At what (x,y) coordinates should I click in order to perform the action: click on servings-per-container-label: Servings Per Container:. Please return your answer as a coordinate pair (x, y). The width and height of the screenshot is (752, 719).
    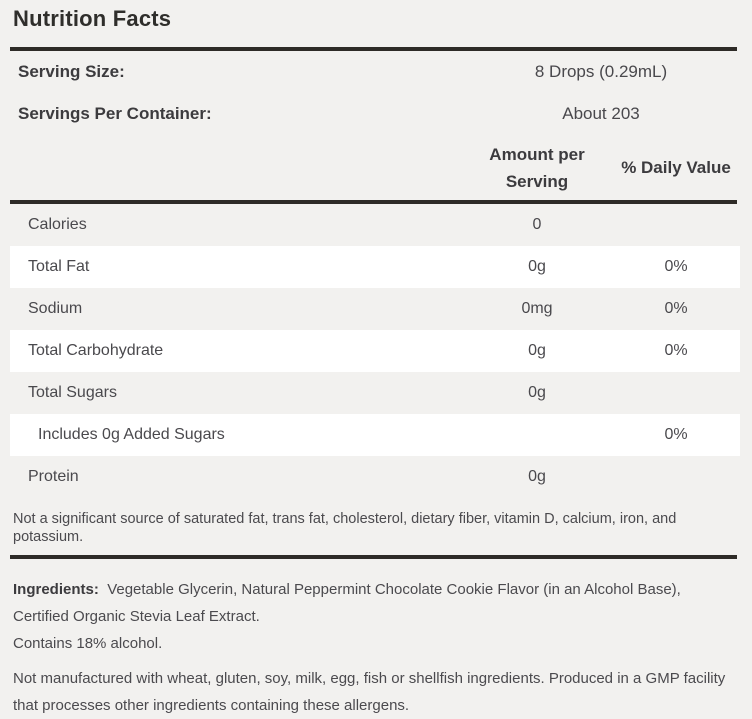
    Looking at the image, I should click on (115, 113).